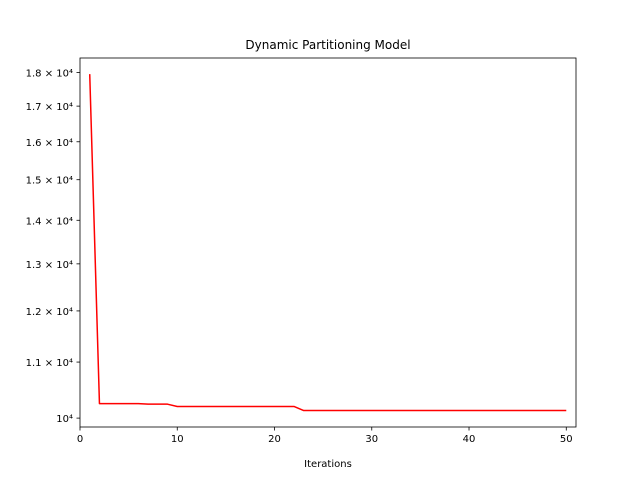 Image resolution: width=640 pixels, height=480 pixels. I want to click on x-tick-label: 20, so click(274, 439).